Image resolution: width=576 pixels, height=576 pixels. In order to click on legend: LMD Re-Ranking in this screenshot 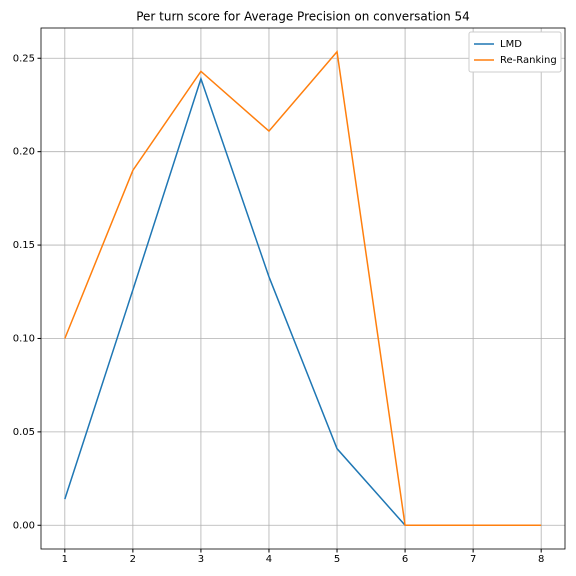, I will do `click(515, 52)`.